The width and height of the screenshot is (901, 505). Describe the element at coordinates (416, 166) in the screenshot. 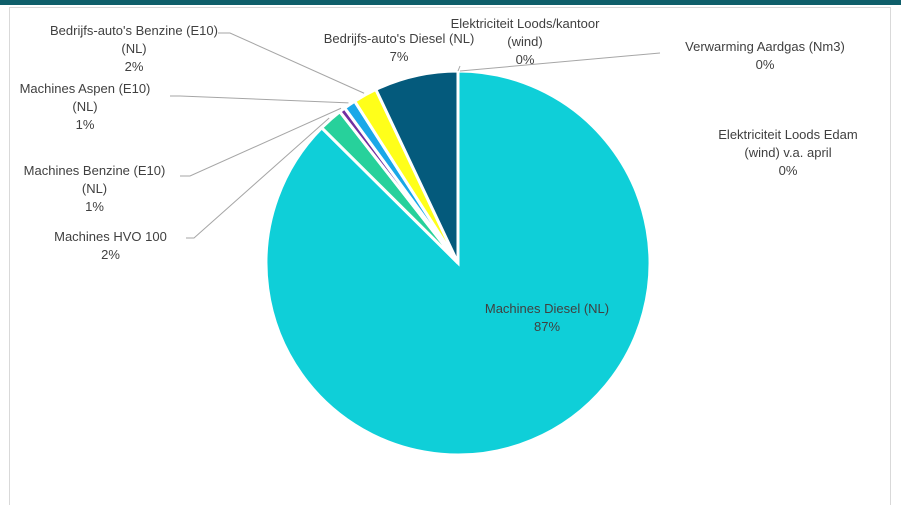

I see `pie-slice-bedrijfs-auto-s-diesel-nl` at that location.